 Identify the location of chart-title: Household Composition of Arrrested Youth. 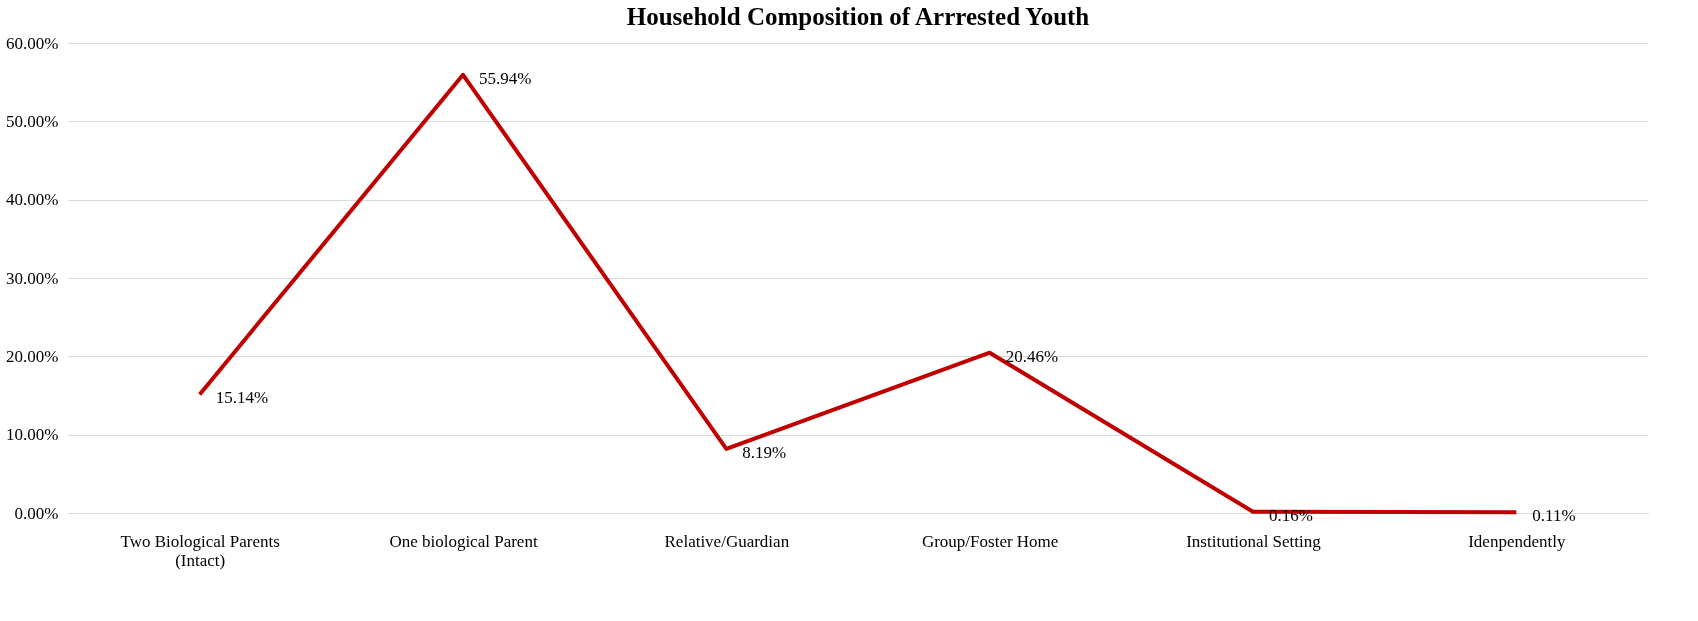
(858, 16).